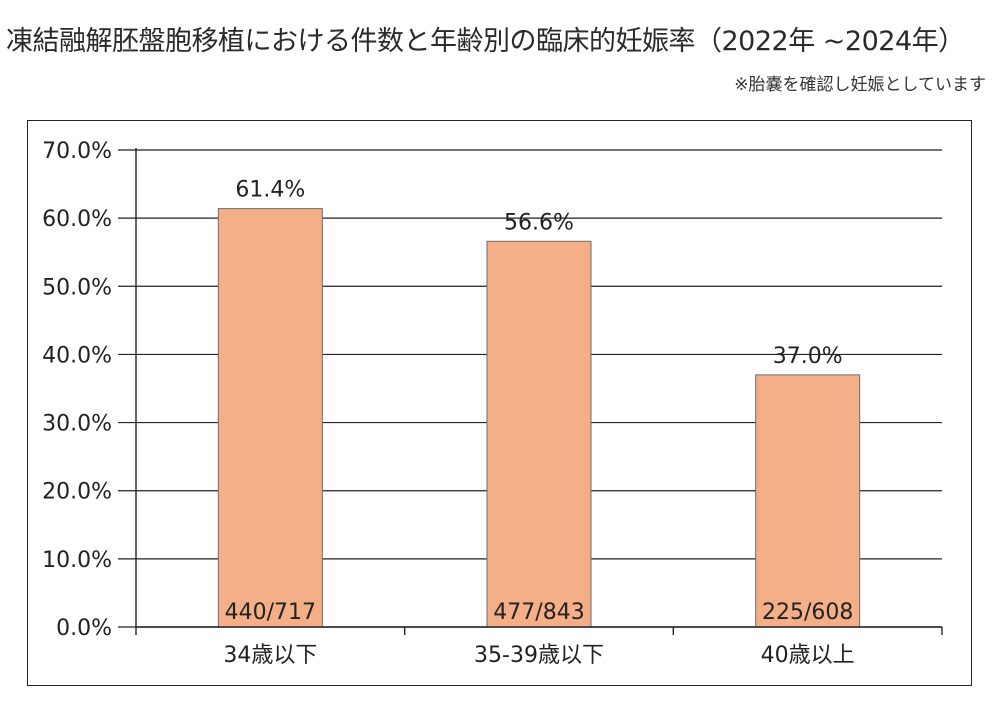 This screenshot has width=1000, height=710. I want to click on chart-title: 凍結融解胚盤胞移植における件数と年齢別の臨床的妊娠率（2022年 ~2024年）, so click(485, 41).